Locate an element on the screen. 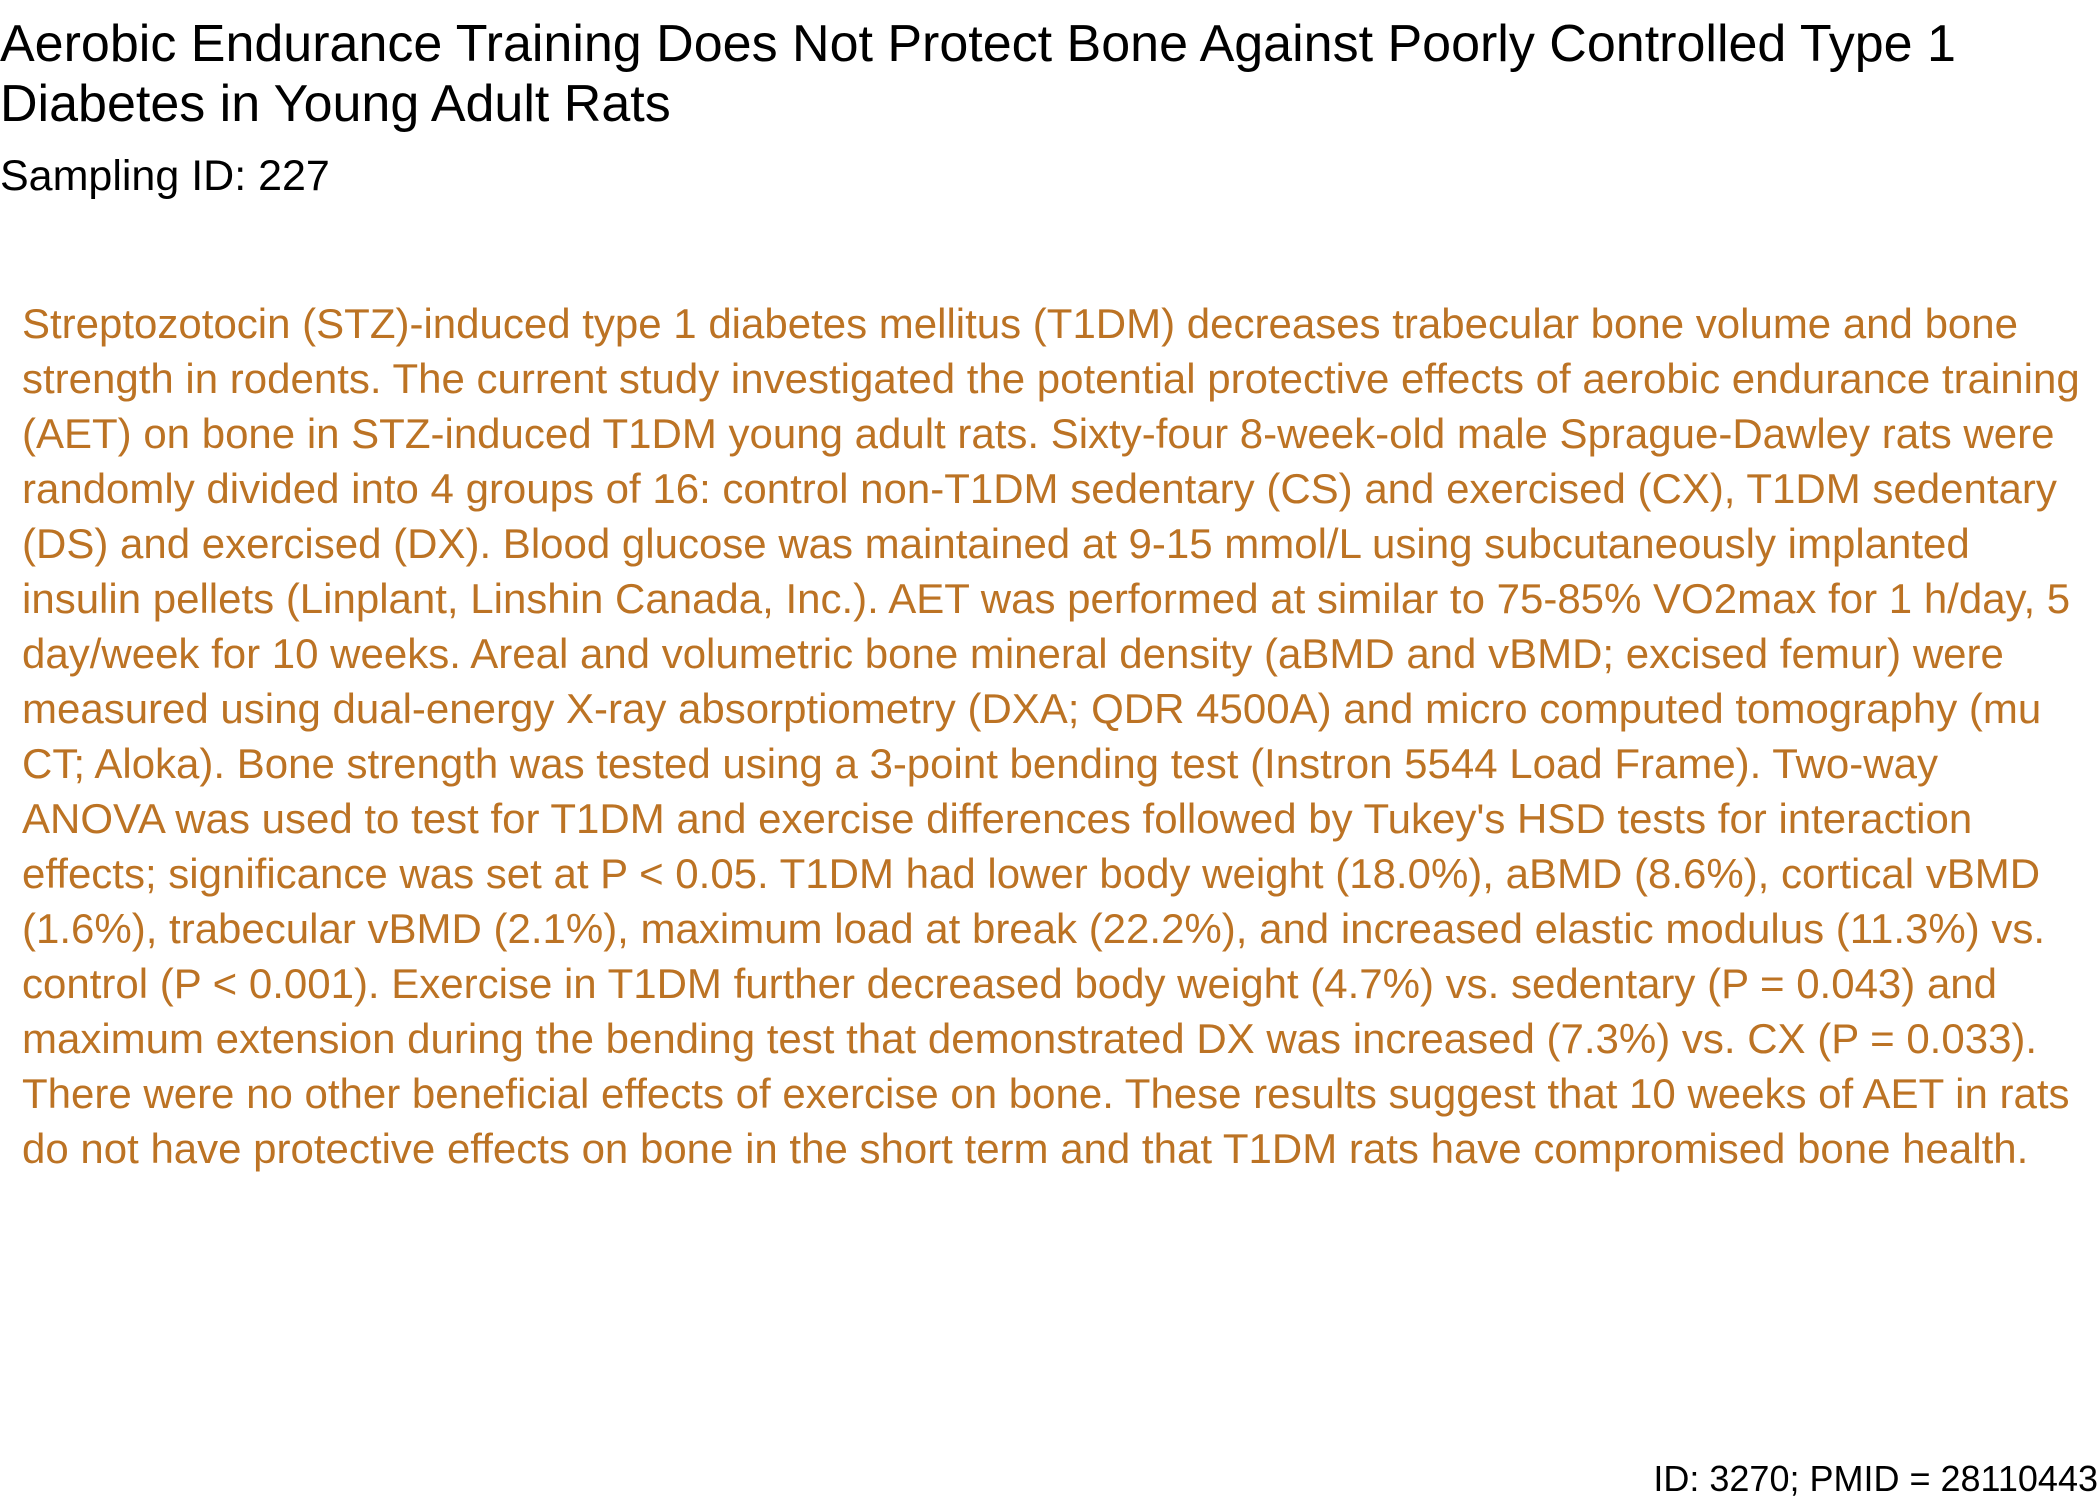 The image size is (2100, 1500). sampling-id: Sampling ID: 227 is located at coordinates (165, 176).